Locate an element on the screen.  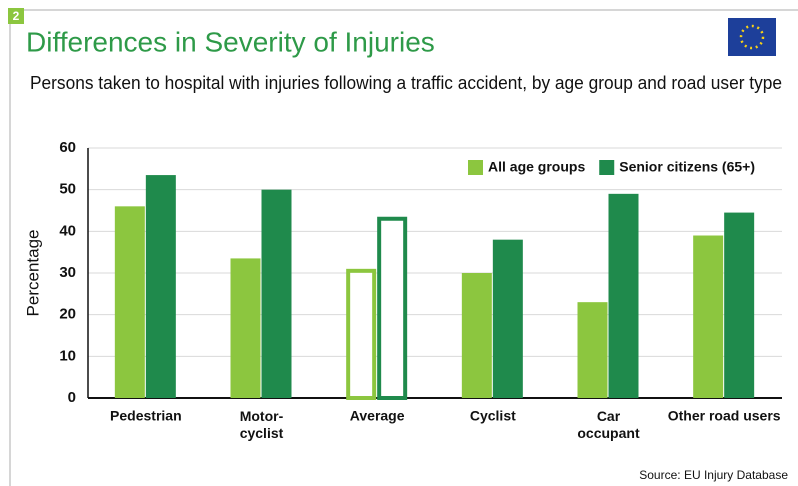
y-tick-label: 0 is located at coordinates (72, 397).